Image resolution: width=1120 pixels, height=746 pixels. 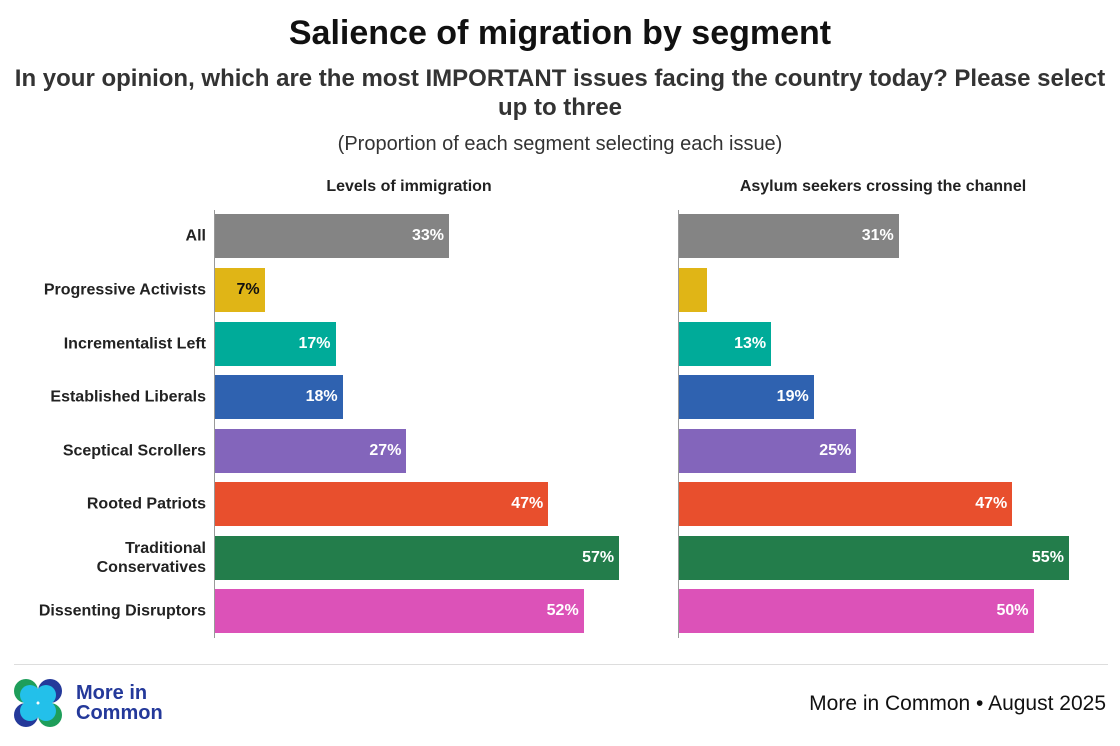 What do you see at coordinates (598, 557) in the screenshot?
I see `value-label: 57%` at bounding box center [598, 557].